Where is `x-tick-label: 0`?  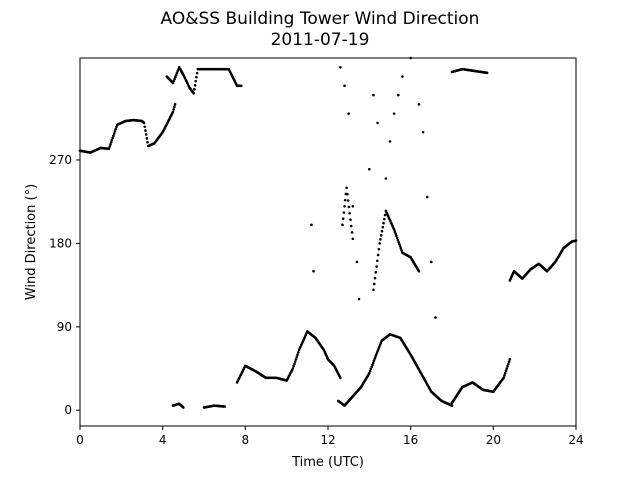 x-tick-label: 0 is located at coordinates (80, 440).